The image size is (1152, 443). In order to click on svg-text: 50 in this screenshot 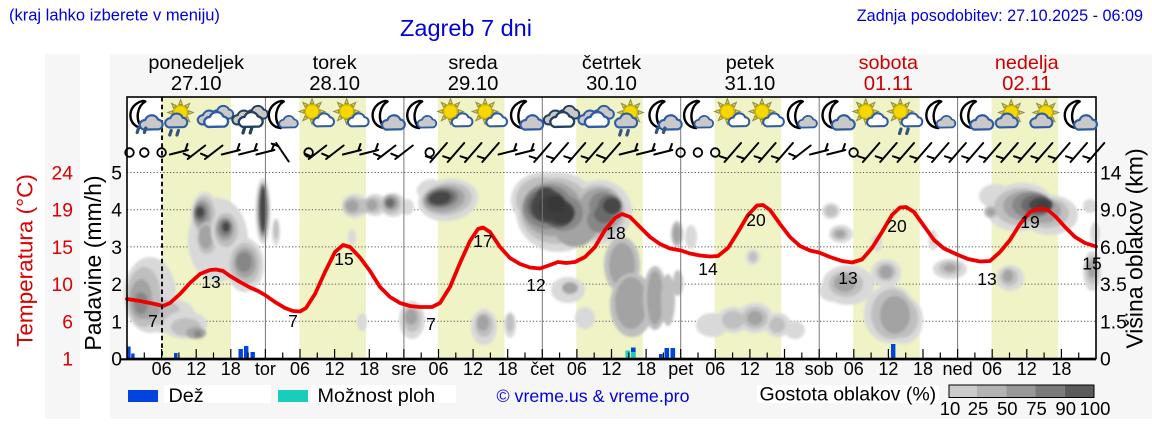, I will do `click(1007, 408)`.